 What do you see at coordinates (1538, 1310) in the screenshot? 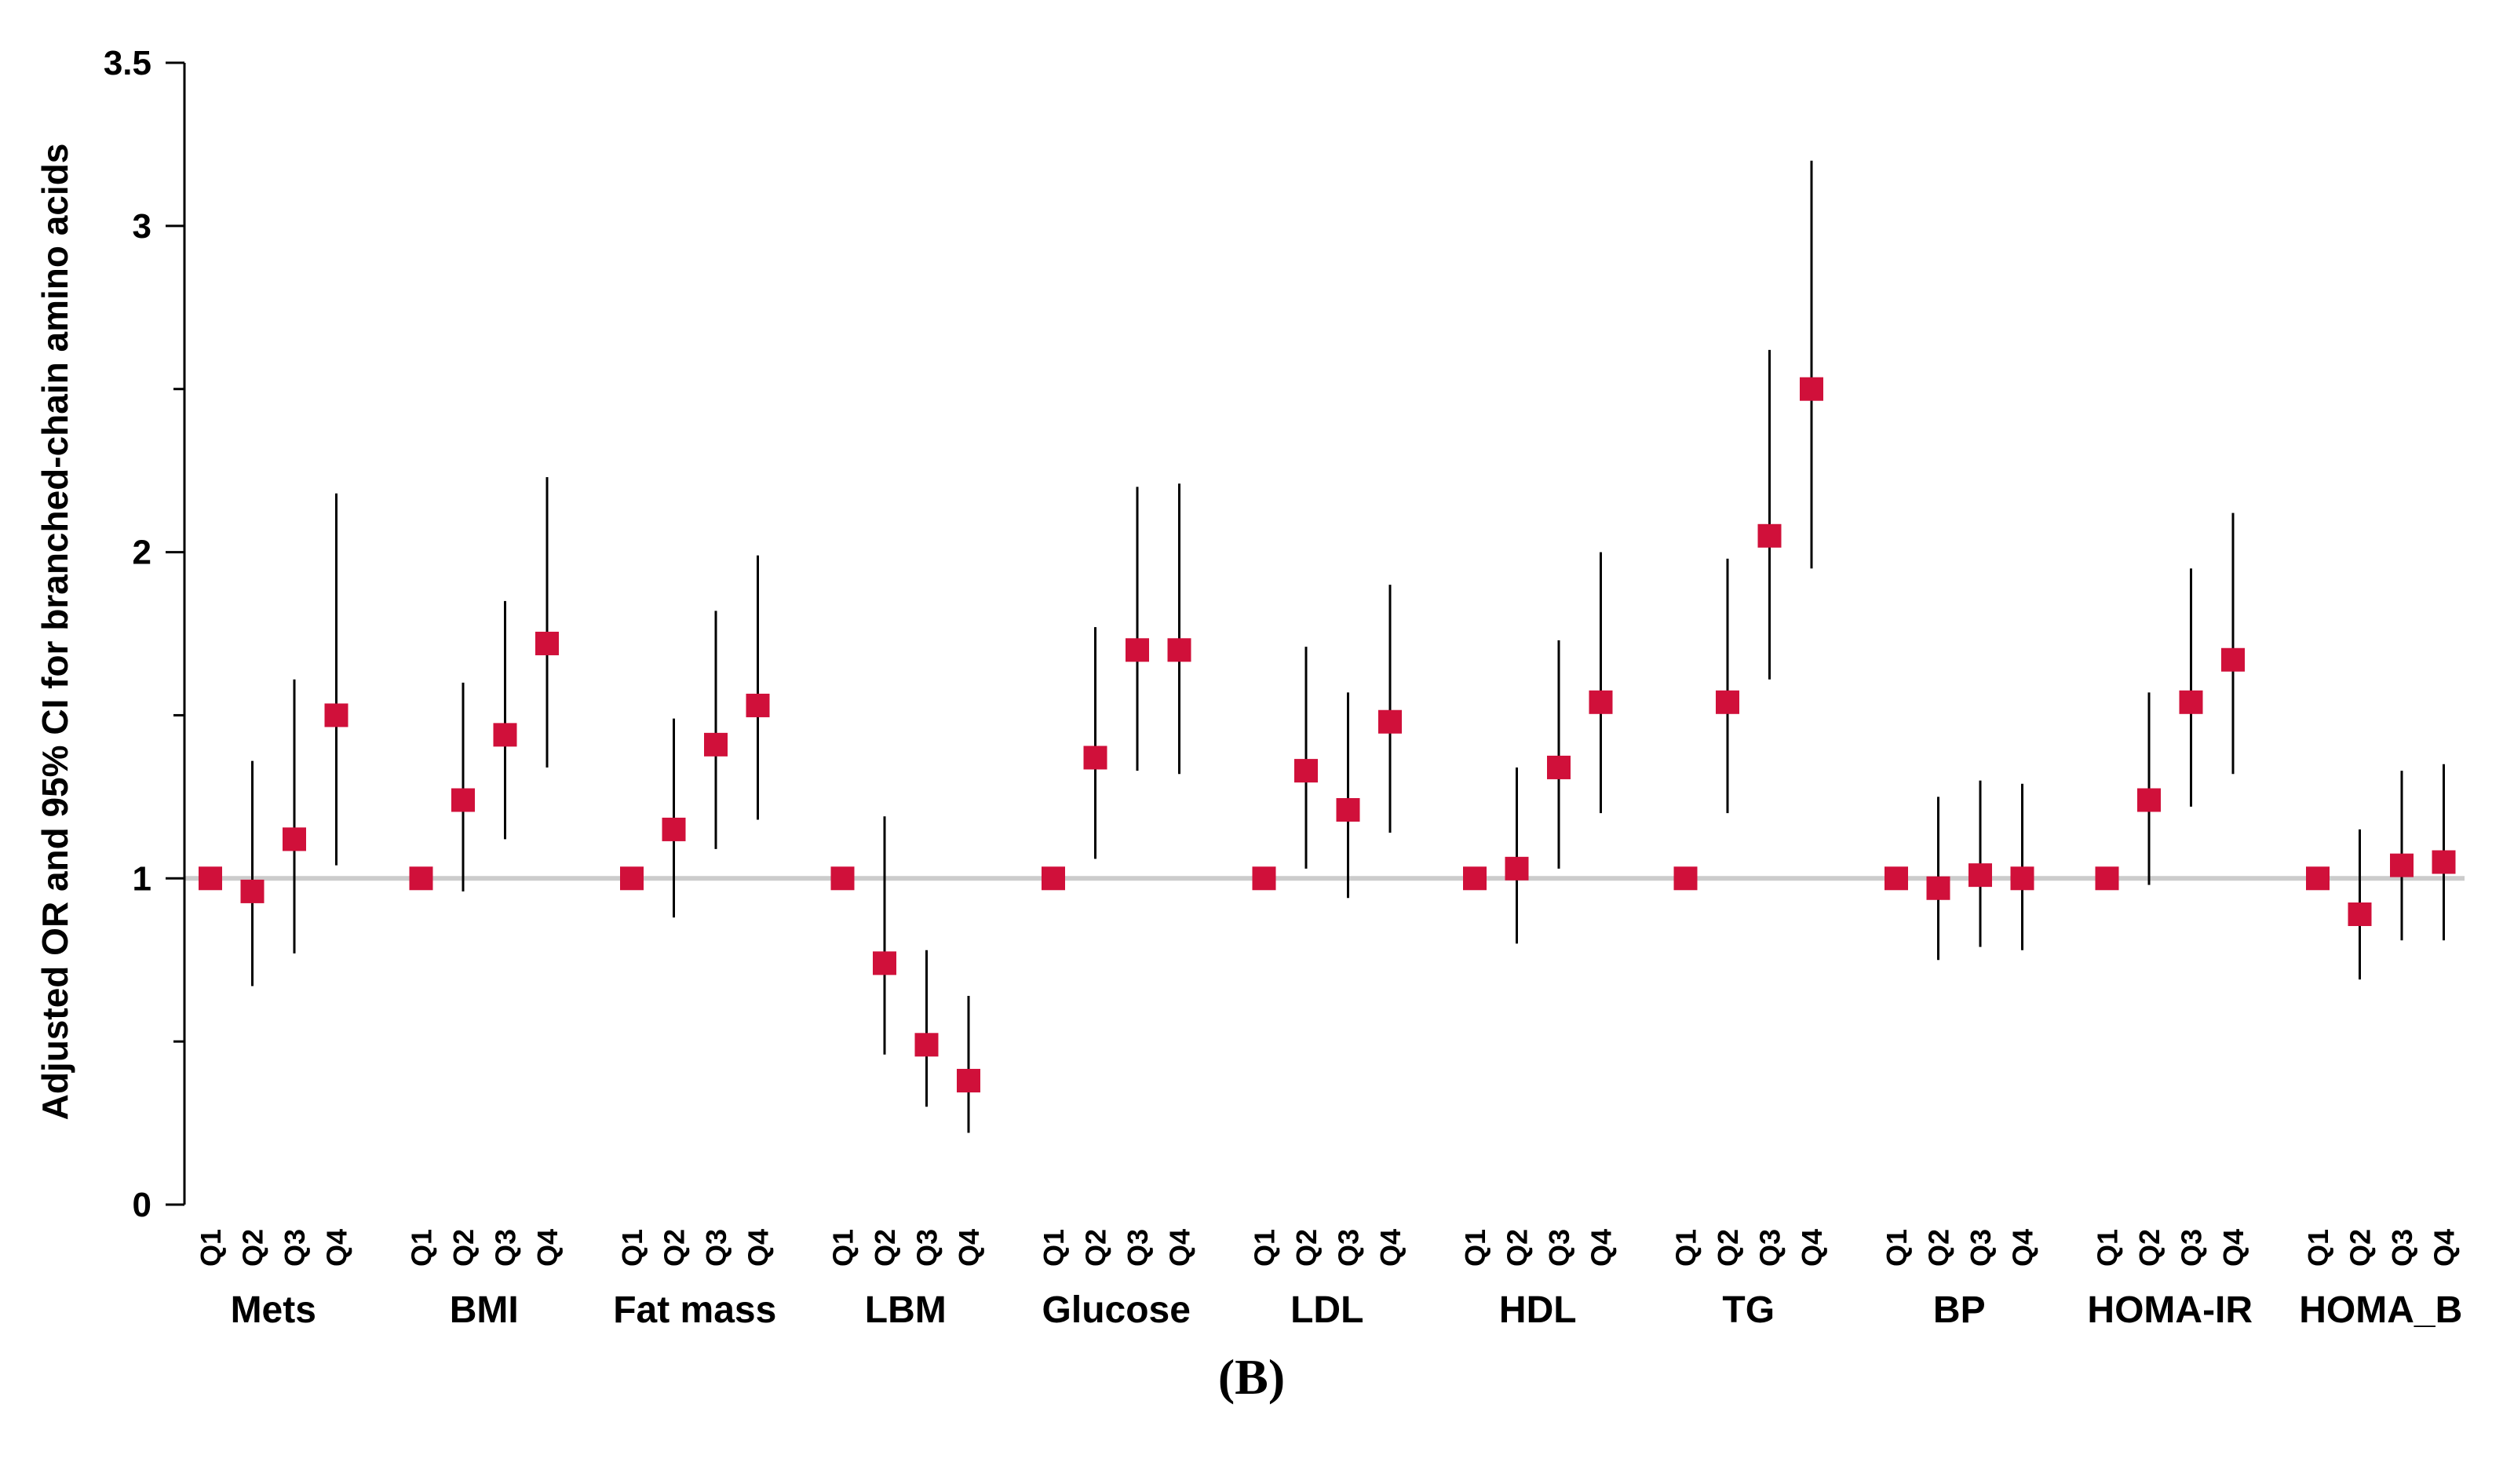
I see `group-label: HDL` at bounding box center [1538, 1310].